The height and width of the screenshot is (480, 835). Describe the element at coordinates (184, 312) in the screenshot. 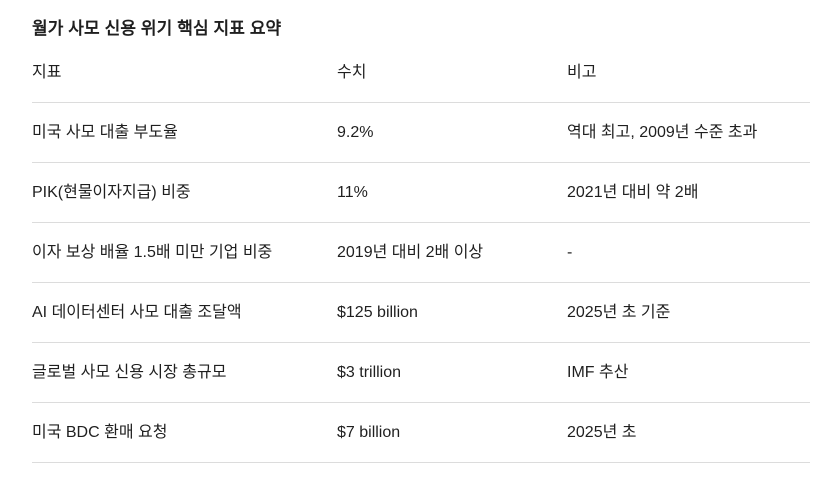

I see `cell-indicator: AI 데이터센터 사모 대출 조달액` at that location.